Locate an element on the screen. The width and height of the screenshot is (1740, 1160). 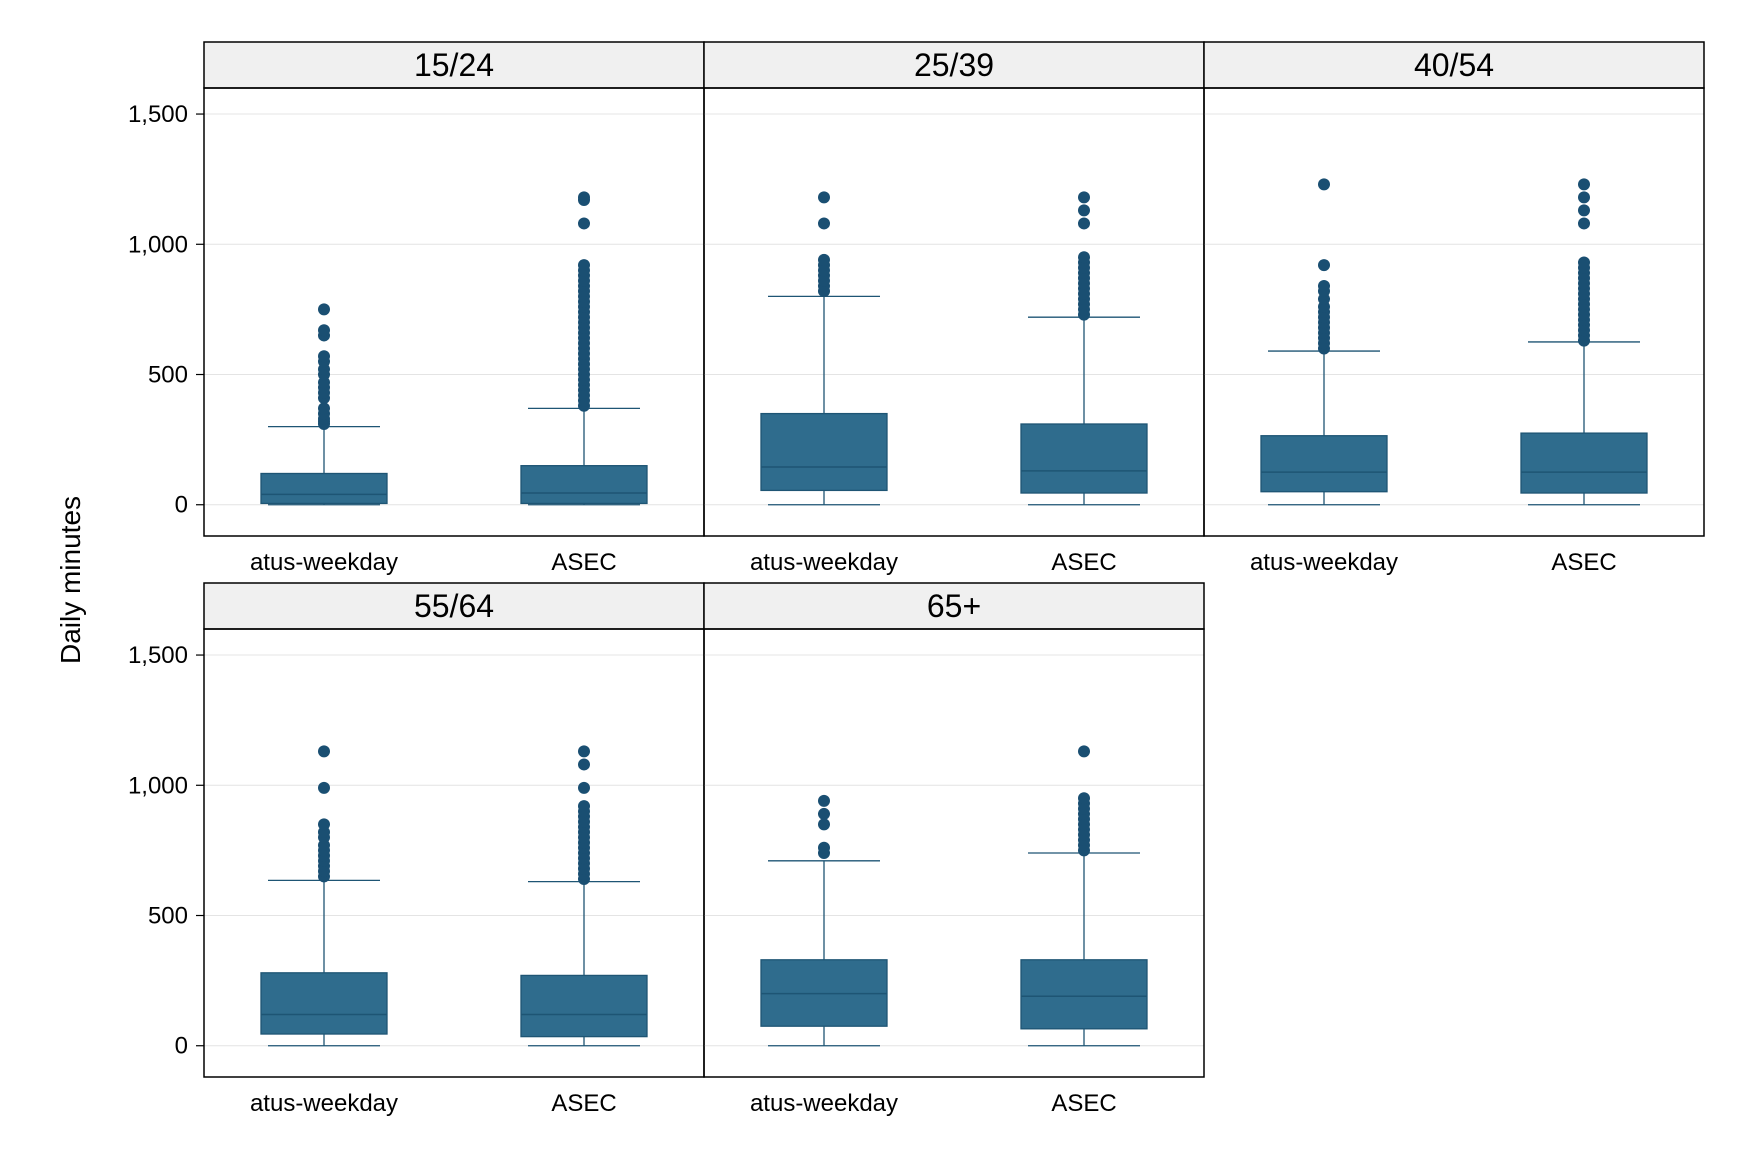
panel-title: 15/24 is located at coordinates (454, 65).